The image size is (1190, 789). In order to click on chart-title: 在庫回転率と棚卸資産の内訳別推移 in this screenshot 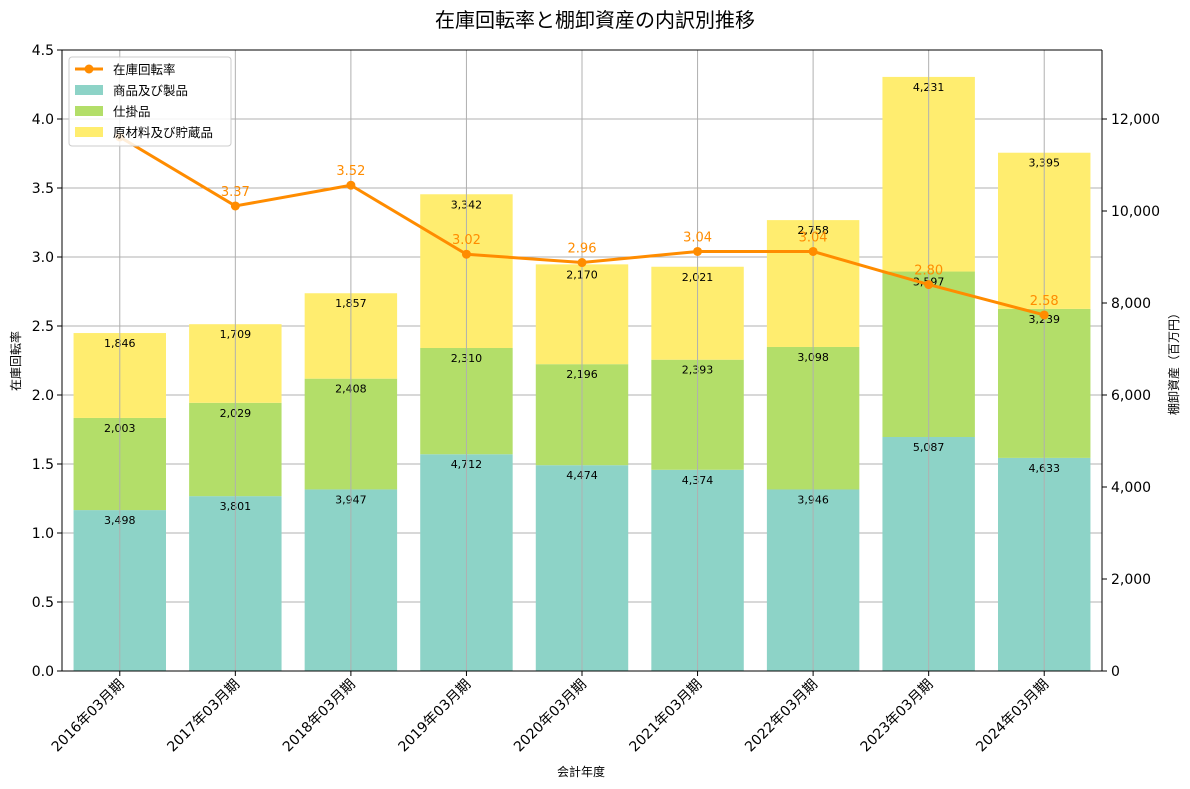, I will do `click(595, 20)`.